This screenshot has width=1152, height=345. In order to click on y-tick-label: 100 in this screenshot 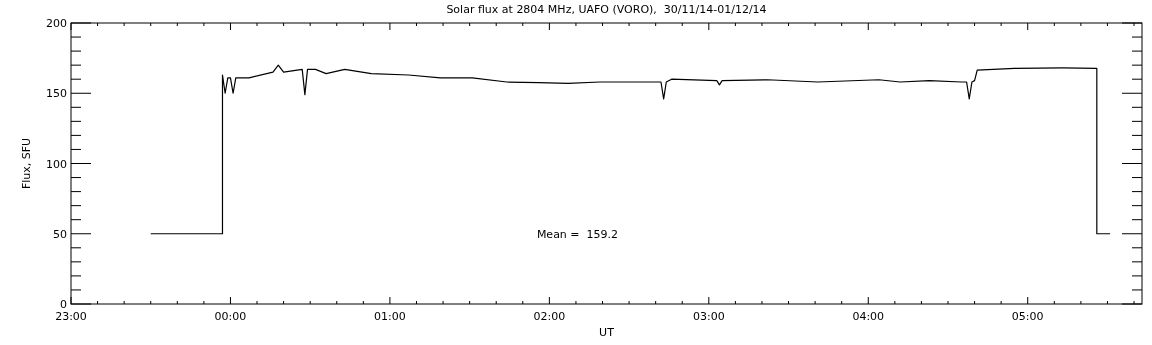, I will do `click(56, 164)`.